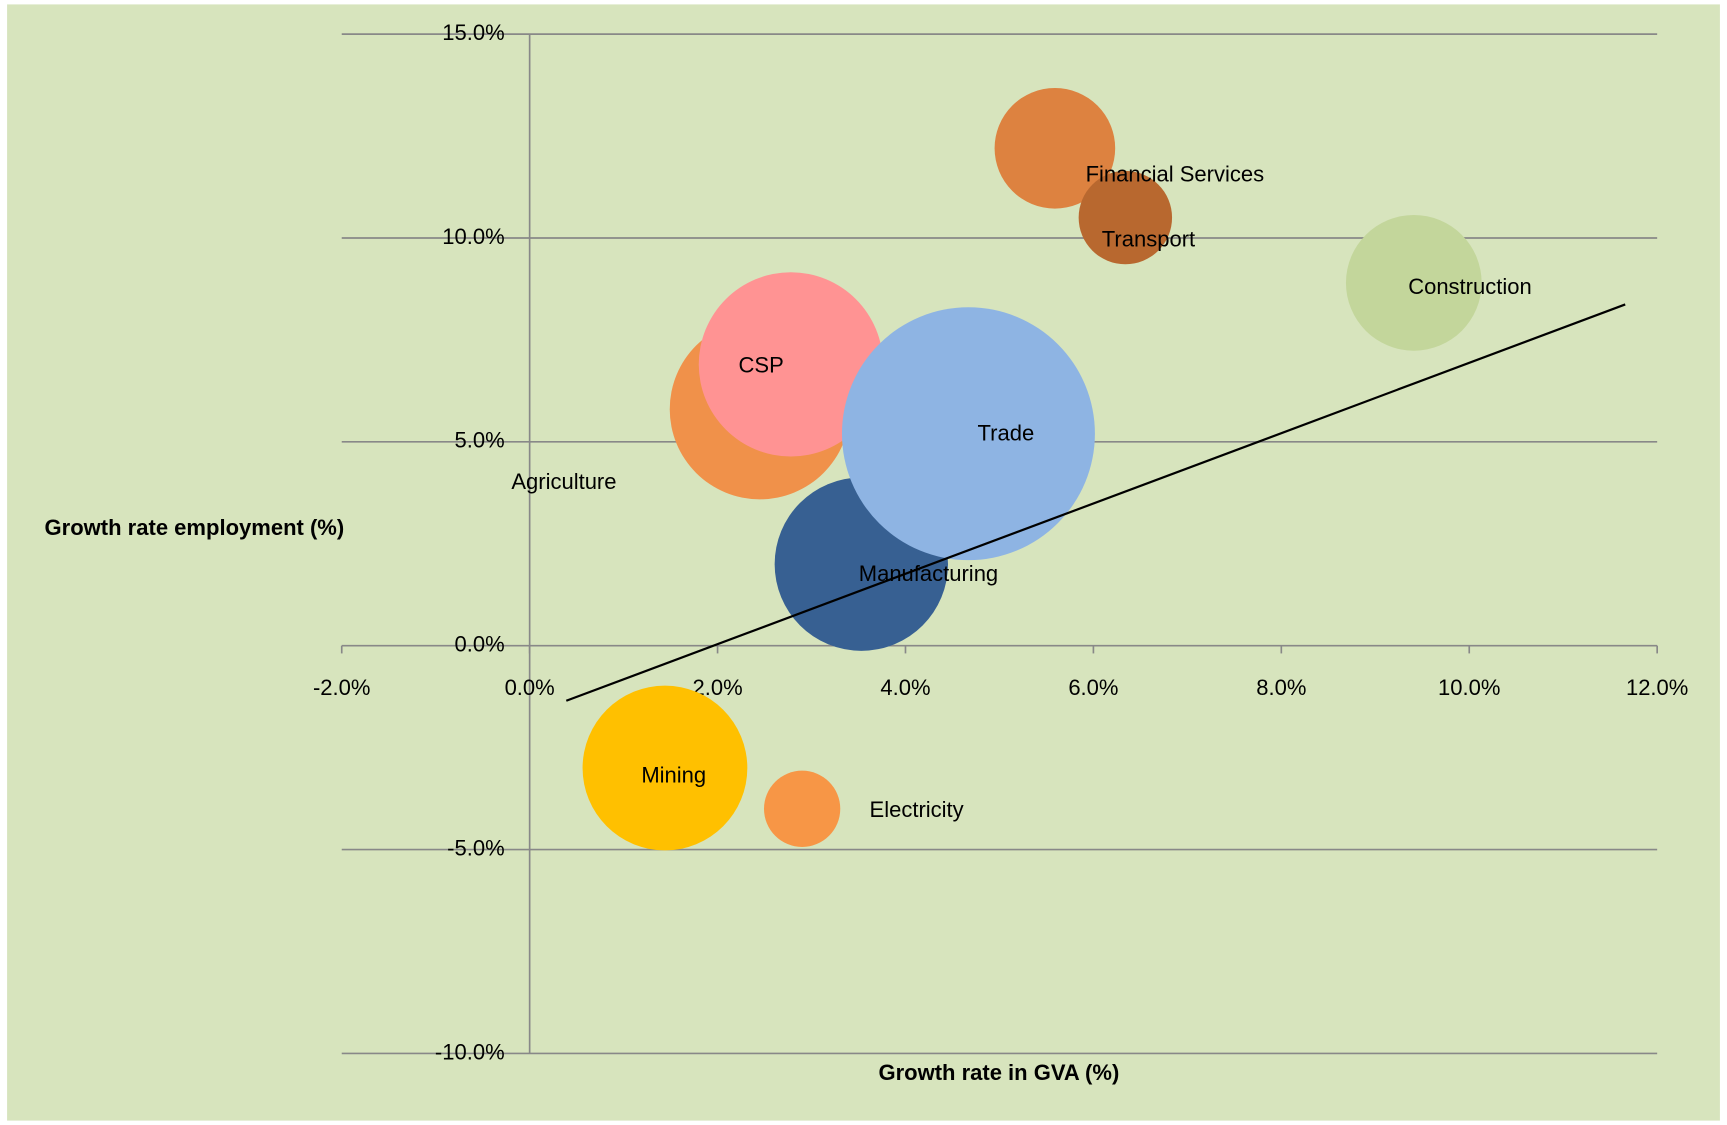  What do you see at coordinates (1093, 687) in the screenshot?
I see `x-tick-label: 6.0%` at bounding box center [1093, 687].